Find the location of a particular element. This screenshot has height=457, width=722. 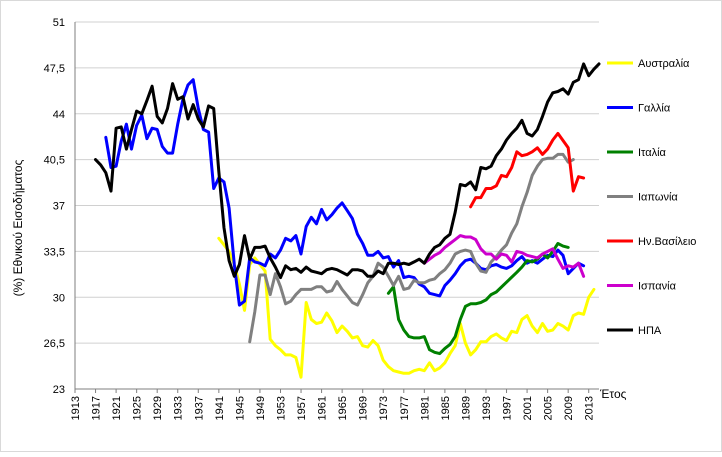

x-tick-label: 1965 is located at coordinates (343, 408).